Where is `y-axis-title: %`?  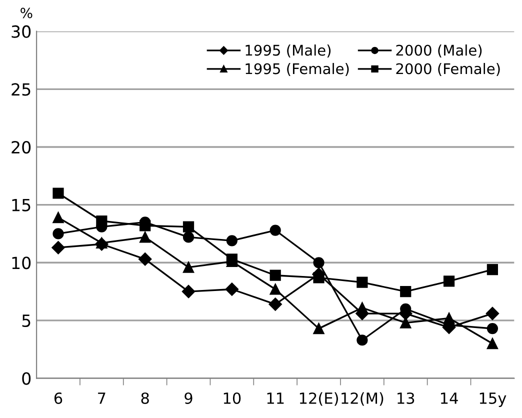 y-axis-title: % is located at coordinates (26, 13).